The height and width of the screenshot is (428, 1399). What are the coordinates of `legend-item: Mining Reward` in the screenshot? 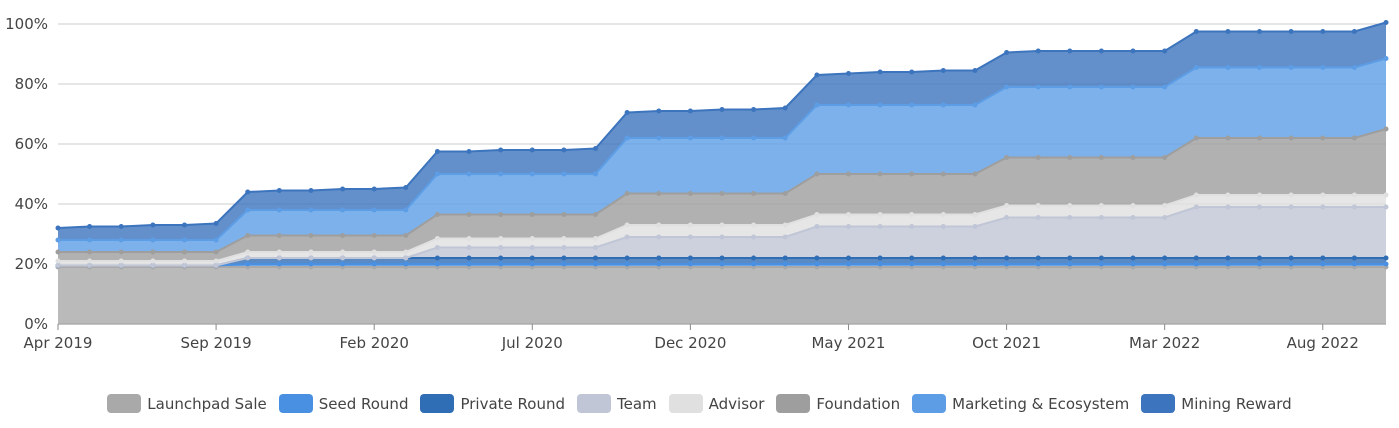 It's located at (1216, 403).